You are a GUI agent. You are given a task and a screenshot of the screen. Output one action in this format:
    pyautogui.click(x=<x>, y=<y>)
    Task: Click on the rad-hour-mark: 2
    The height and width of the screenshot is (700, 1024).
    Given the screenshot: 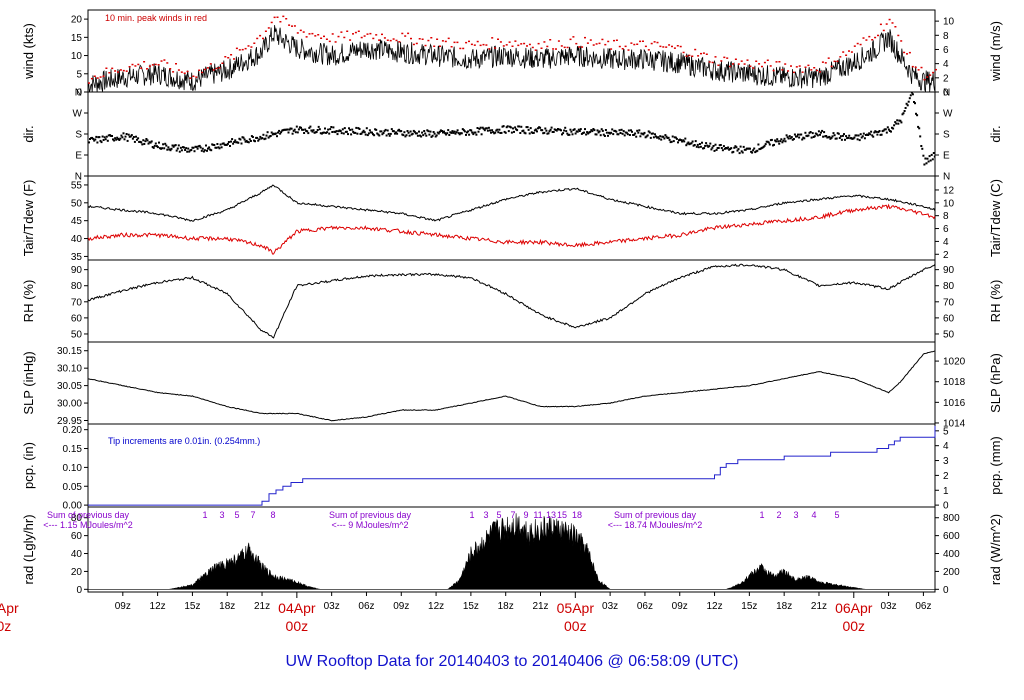 What is the action you would take?
    pyautogui.click(x=778, y=515)
    